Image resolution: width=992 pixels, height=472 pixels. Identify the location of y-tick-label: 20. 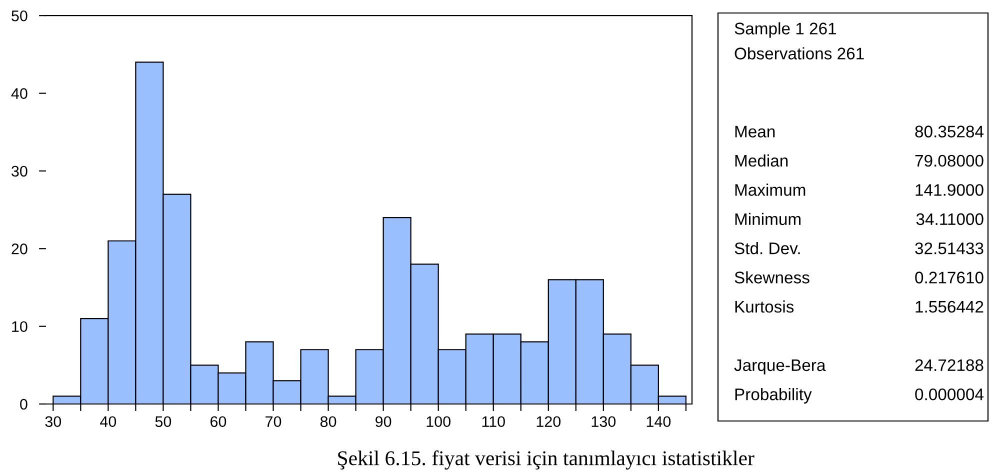
(20, 249).